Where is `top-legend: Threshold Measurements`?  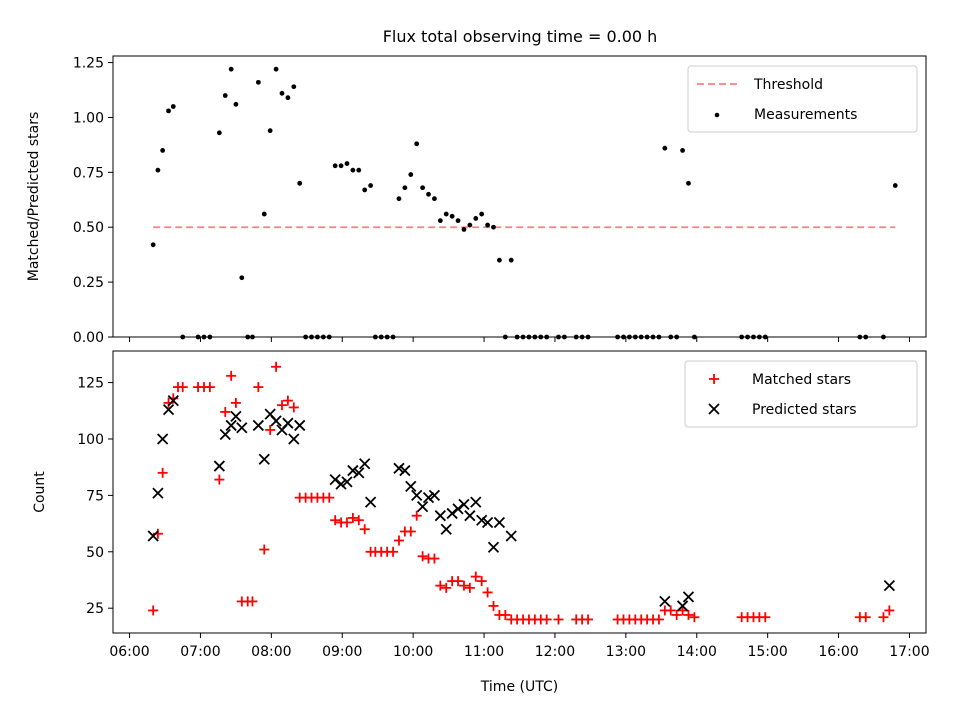
top-legend: Threshold Measurements is located at coordinates (802, 99).